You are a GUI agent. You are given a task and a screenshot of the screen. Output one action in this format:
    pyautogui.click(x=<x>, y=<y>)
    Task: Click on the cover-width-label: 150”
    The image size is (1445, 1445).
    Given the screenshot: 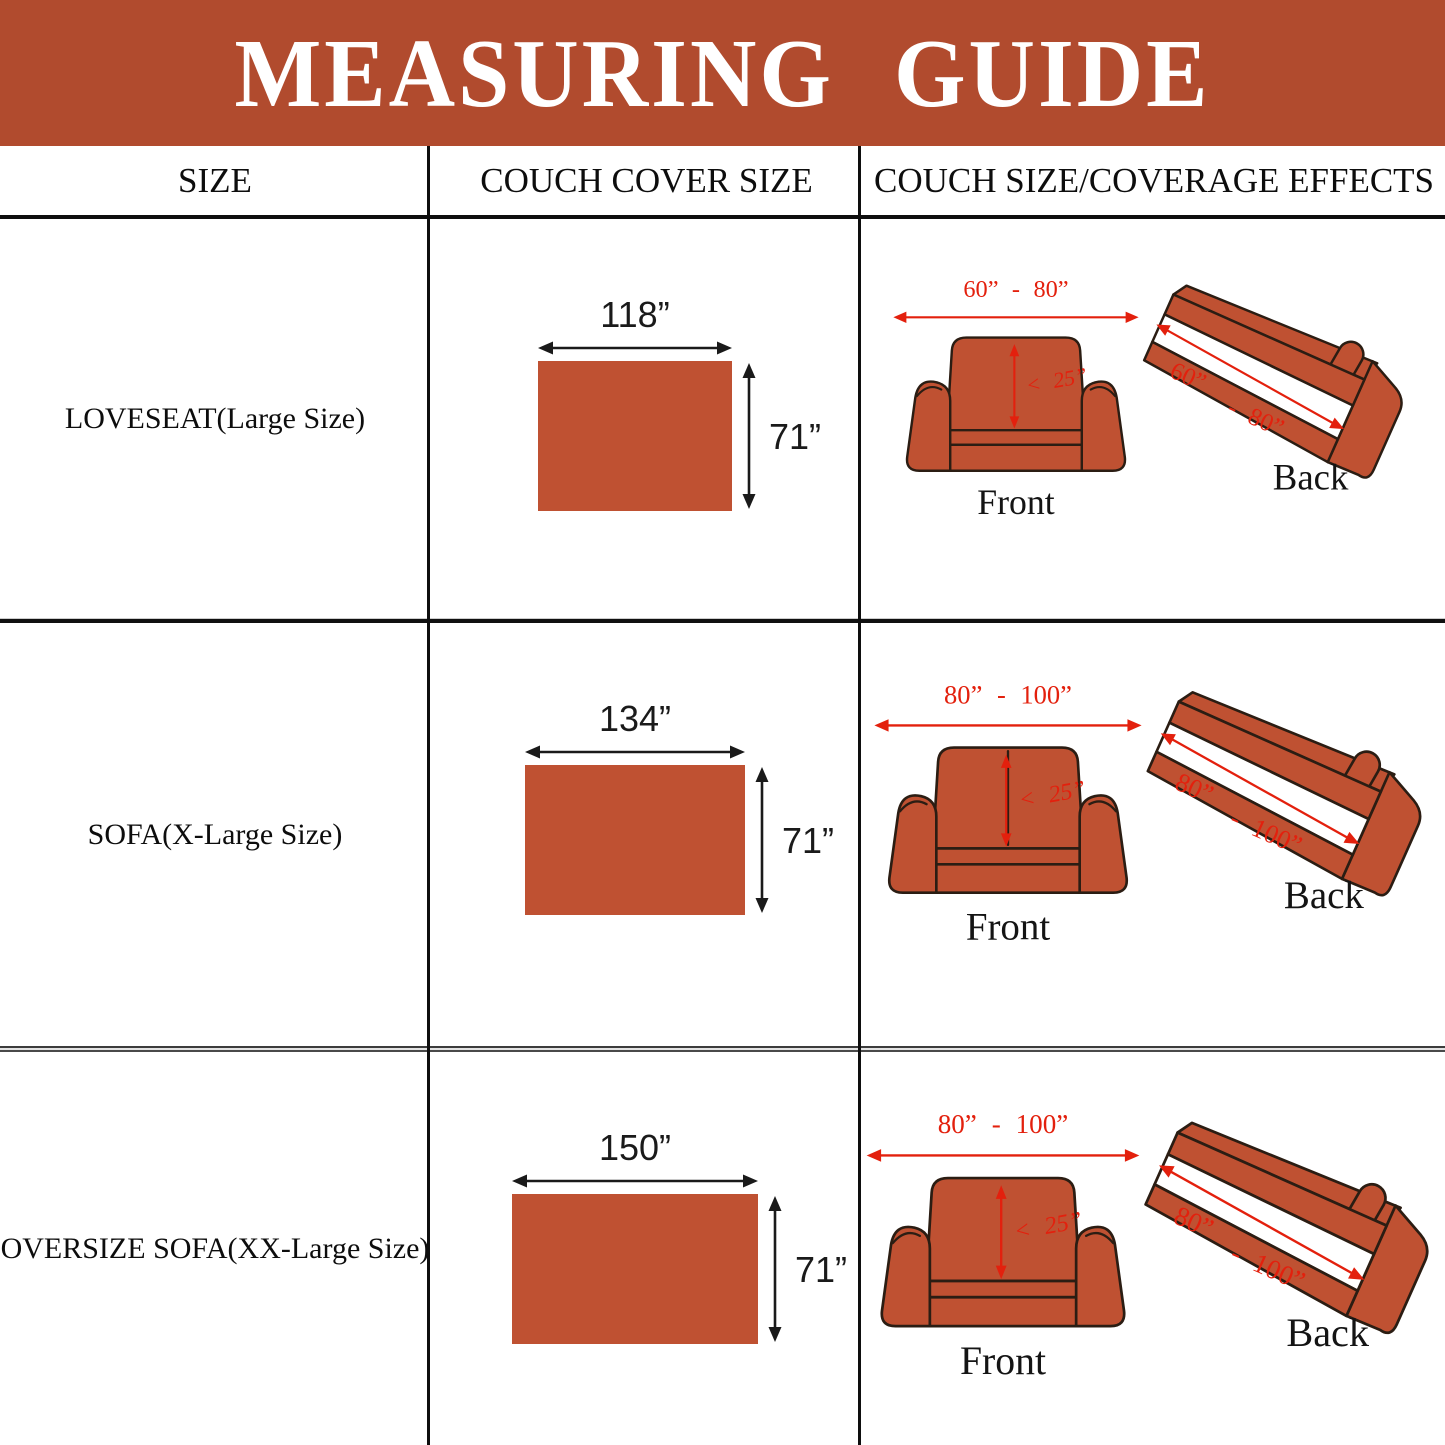 What is the action you would take?
    pyautogui.click(x=635, y=1147)
    